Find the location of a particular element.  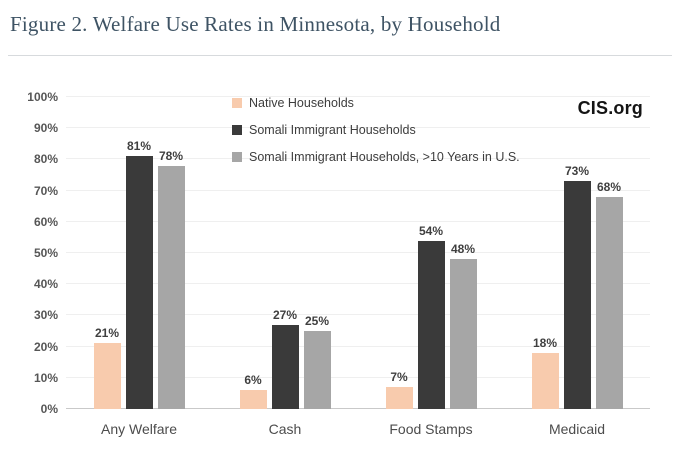

category-label: Medicaid is located at coordinates (577, 429).